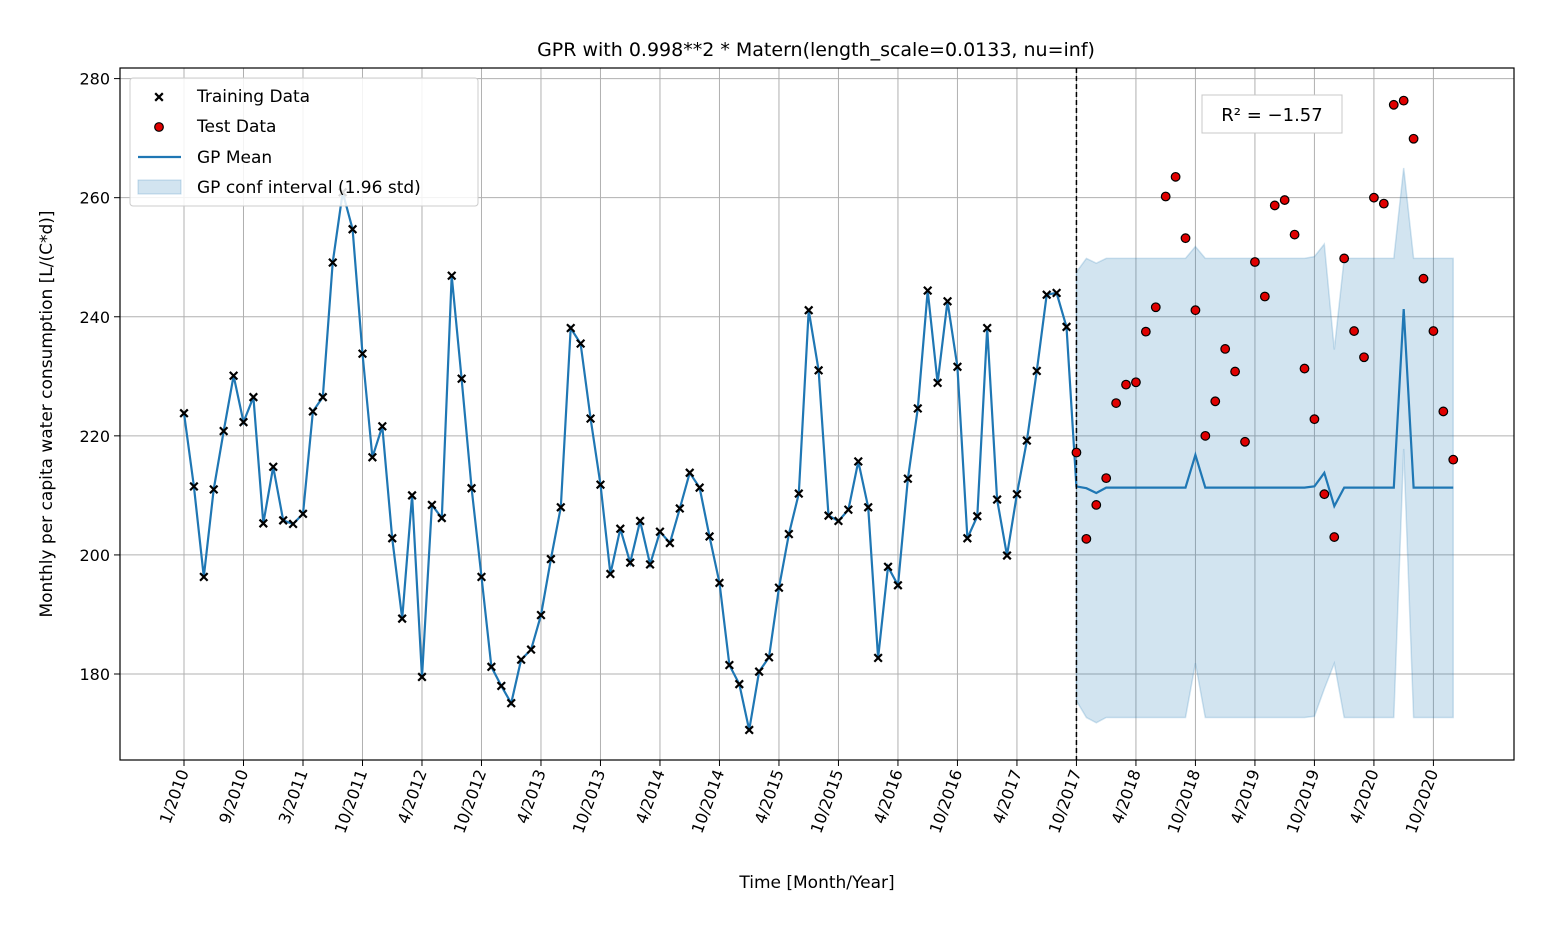 This screenshot has height=930, width=1552. I want to click on r2-box, so click(1272, 114).